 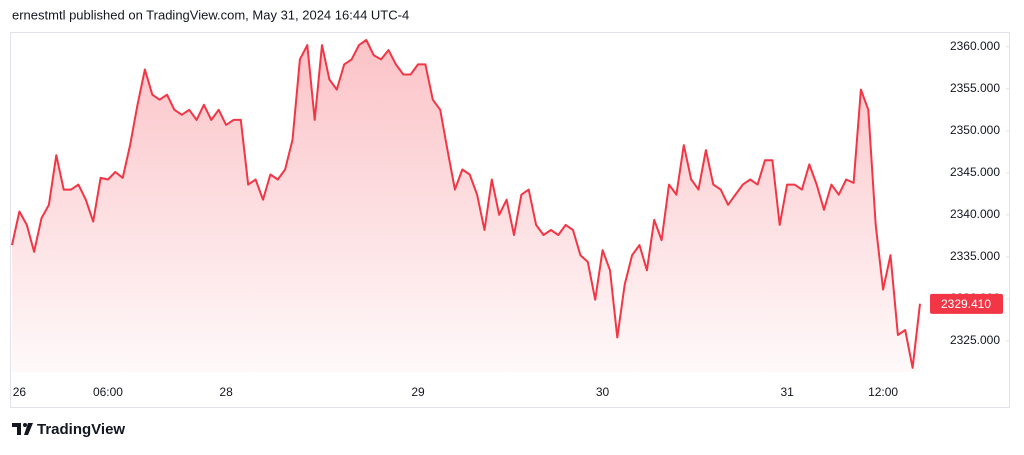 What do you see at coordinates (418, 392) in the screenshot?
I see `x-tick-label: 29` at bounding box center [418, 392].